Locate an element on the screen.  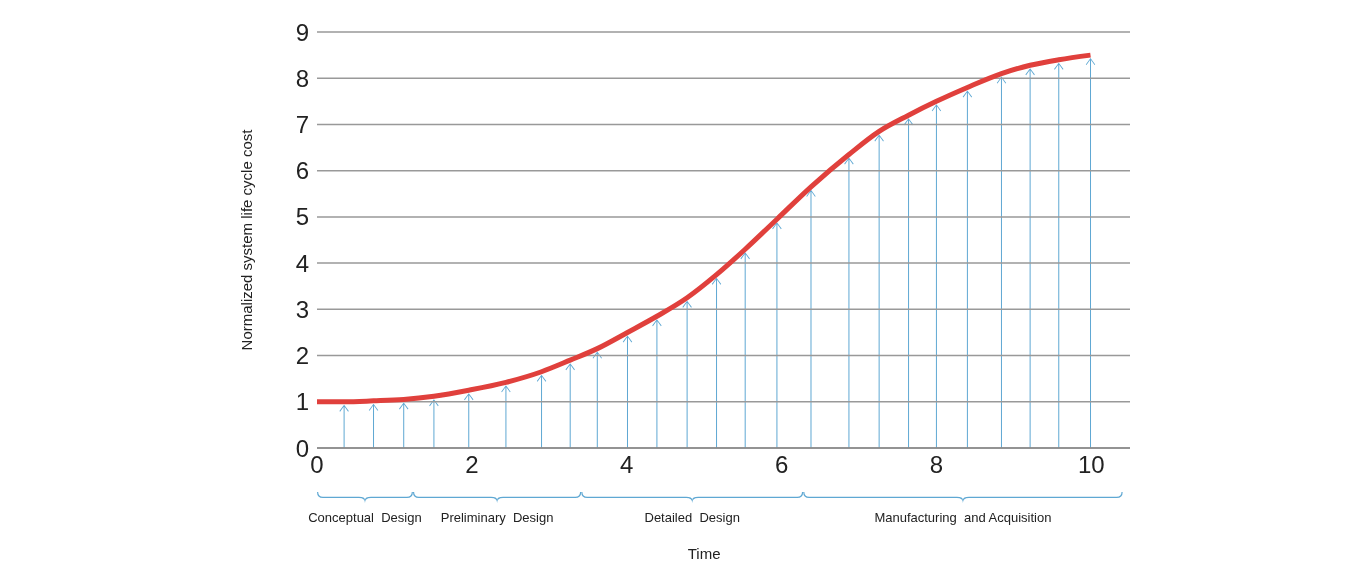
y-tick-label: 4 is located at coordinates (302, 263).